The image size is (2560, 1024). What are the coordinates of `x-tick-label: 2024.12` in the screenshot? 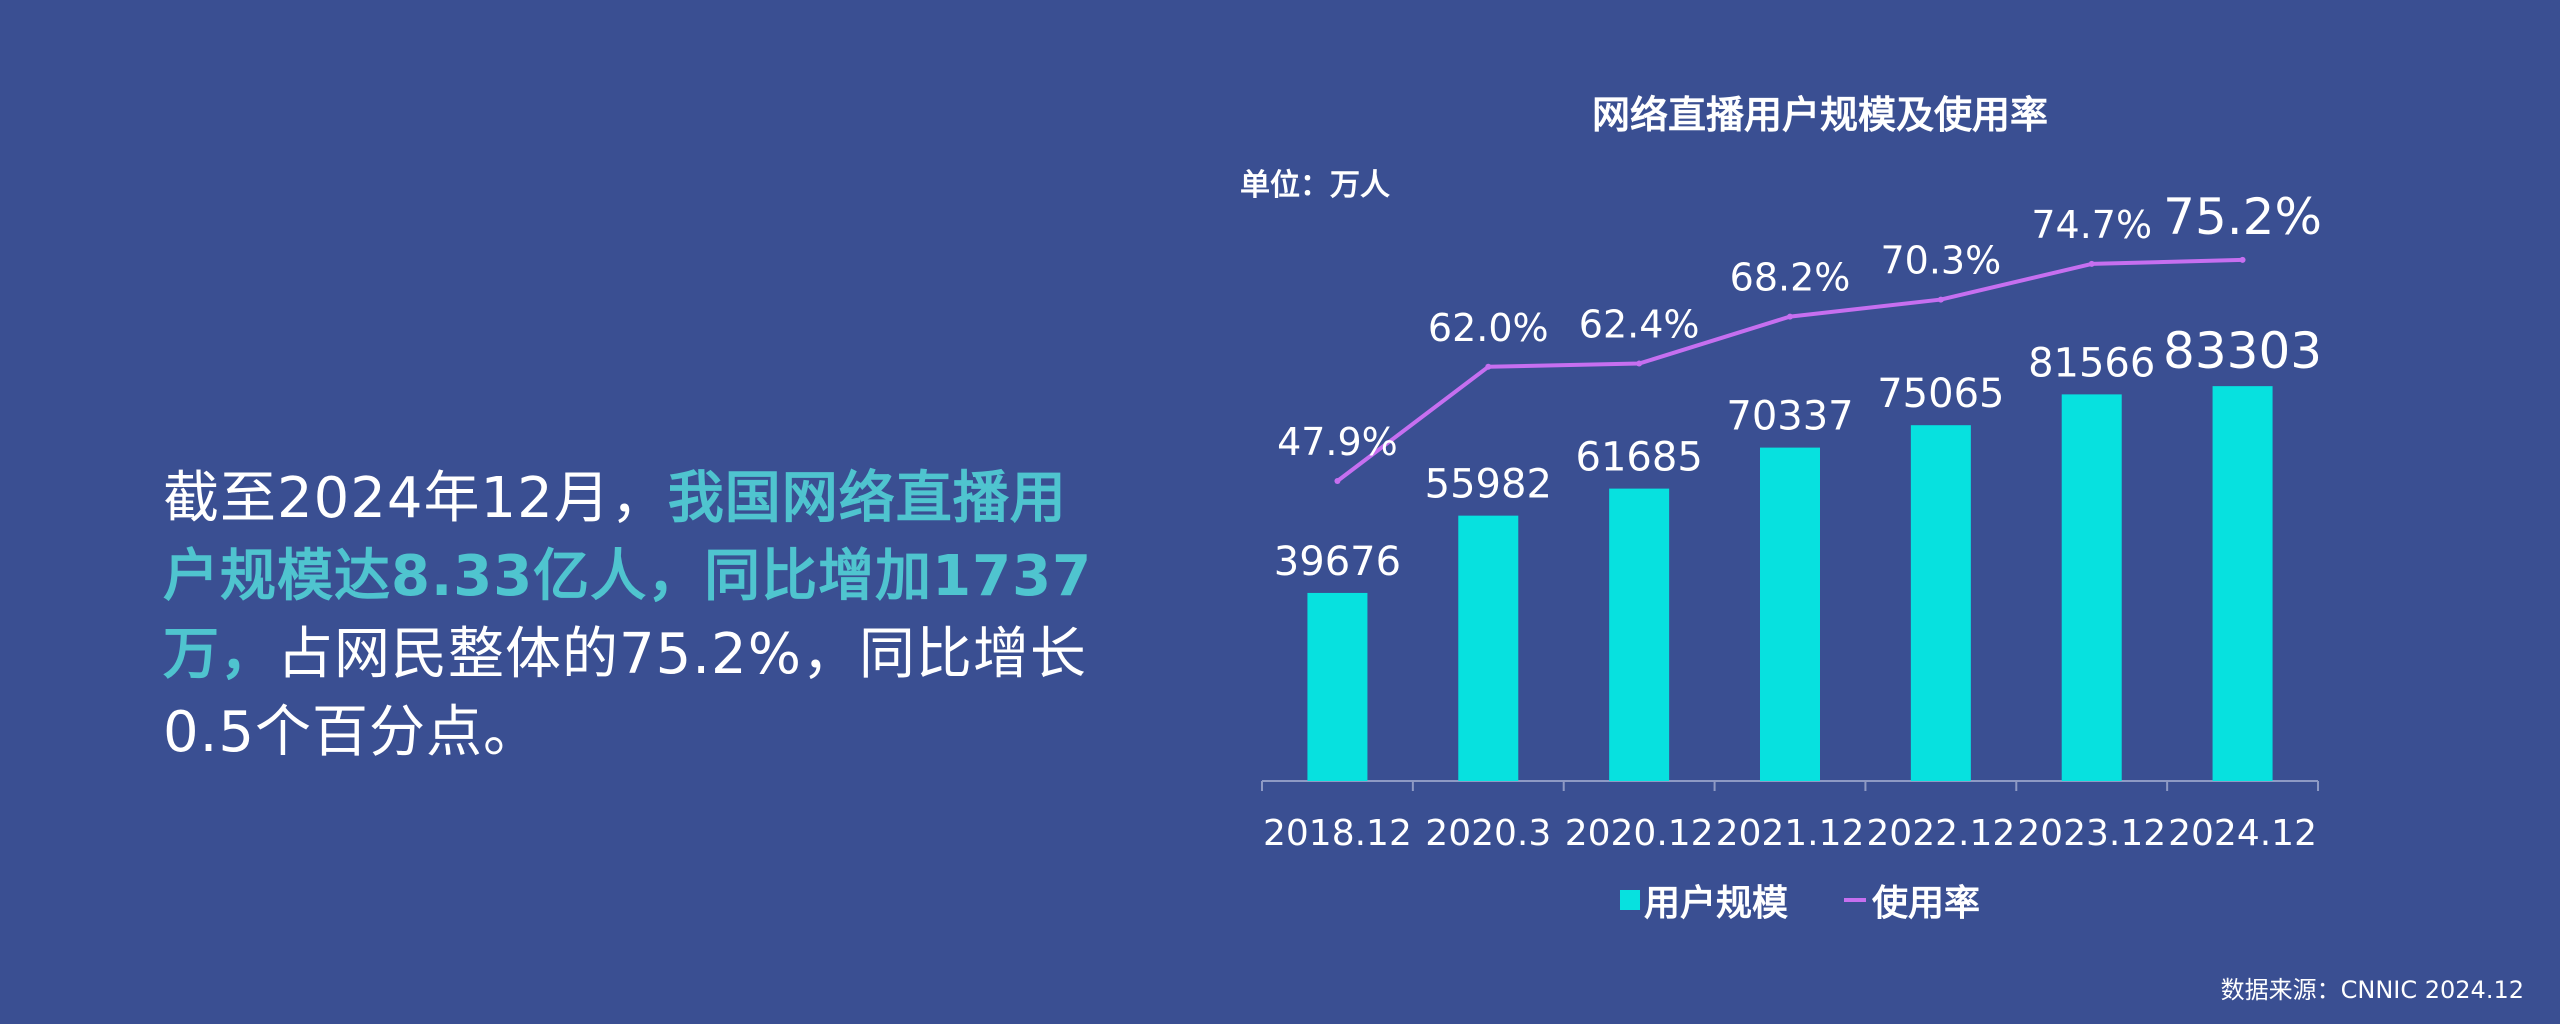 It's located at (2242, 833).